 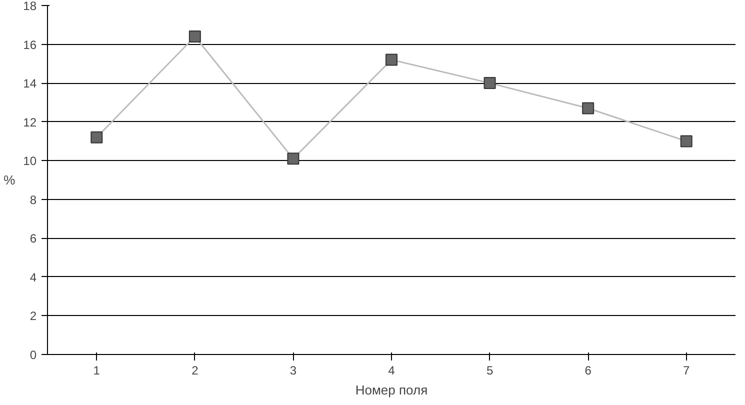 I want to click on y-tick-label: 8, so click(x=33, y=199).